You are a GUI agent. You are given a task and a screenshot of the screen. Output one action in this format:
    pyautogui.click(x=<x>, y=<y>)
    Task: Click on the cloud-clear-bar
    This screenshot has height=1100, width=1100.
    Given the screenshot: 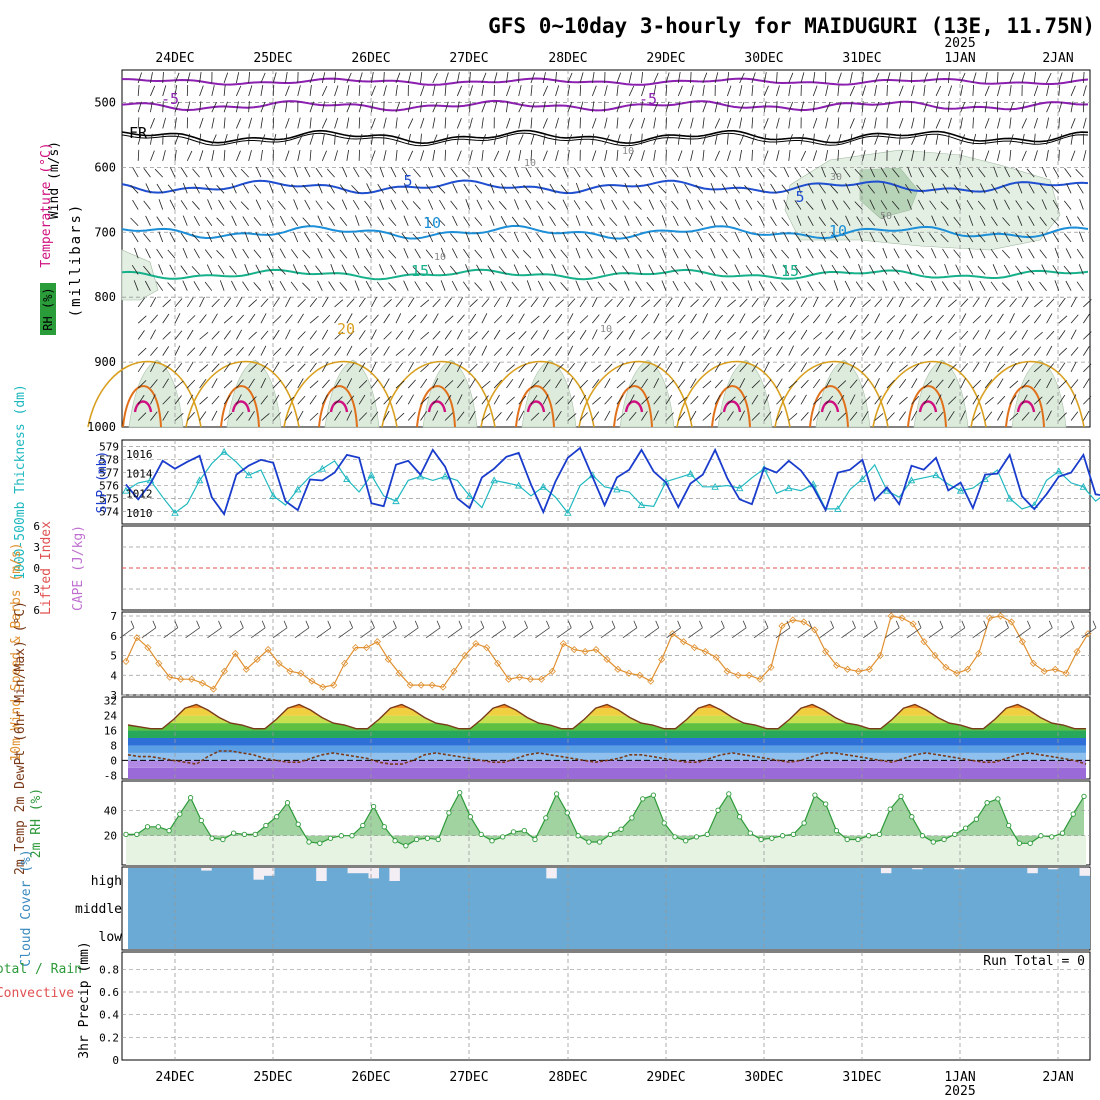 What is the action you would take?
    pyautogui.click(x=917, y=869)
    